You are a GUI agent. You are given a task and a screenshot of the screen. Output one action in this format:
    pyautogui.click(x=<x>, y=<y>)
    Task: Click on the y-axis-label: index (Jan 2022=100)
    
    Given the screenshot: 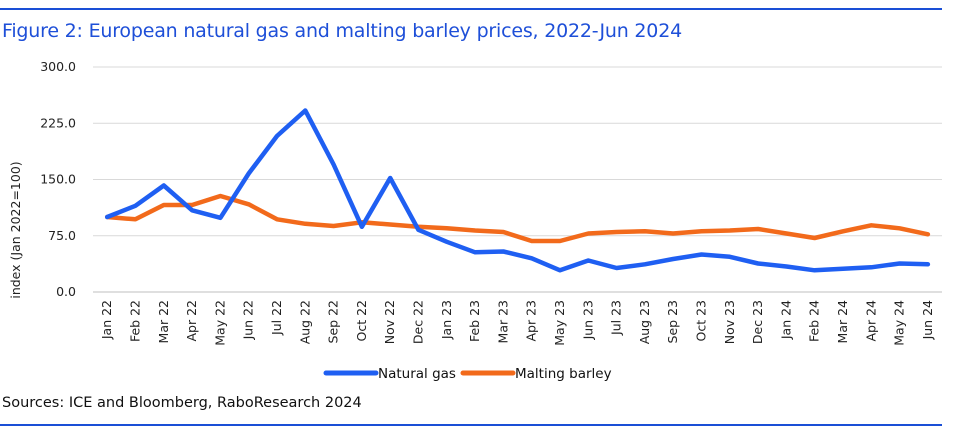 What is the action you would take?
    pyautogui.click(x=15, y=229)
    